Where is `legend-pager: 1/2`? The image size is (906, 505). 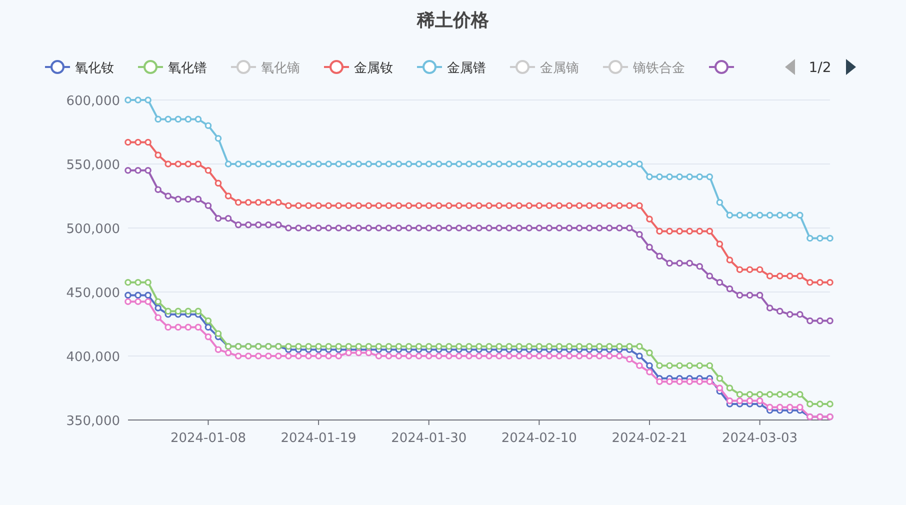 legend-pager: 1/2 is located at coordinates (820, 67).